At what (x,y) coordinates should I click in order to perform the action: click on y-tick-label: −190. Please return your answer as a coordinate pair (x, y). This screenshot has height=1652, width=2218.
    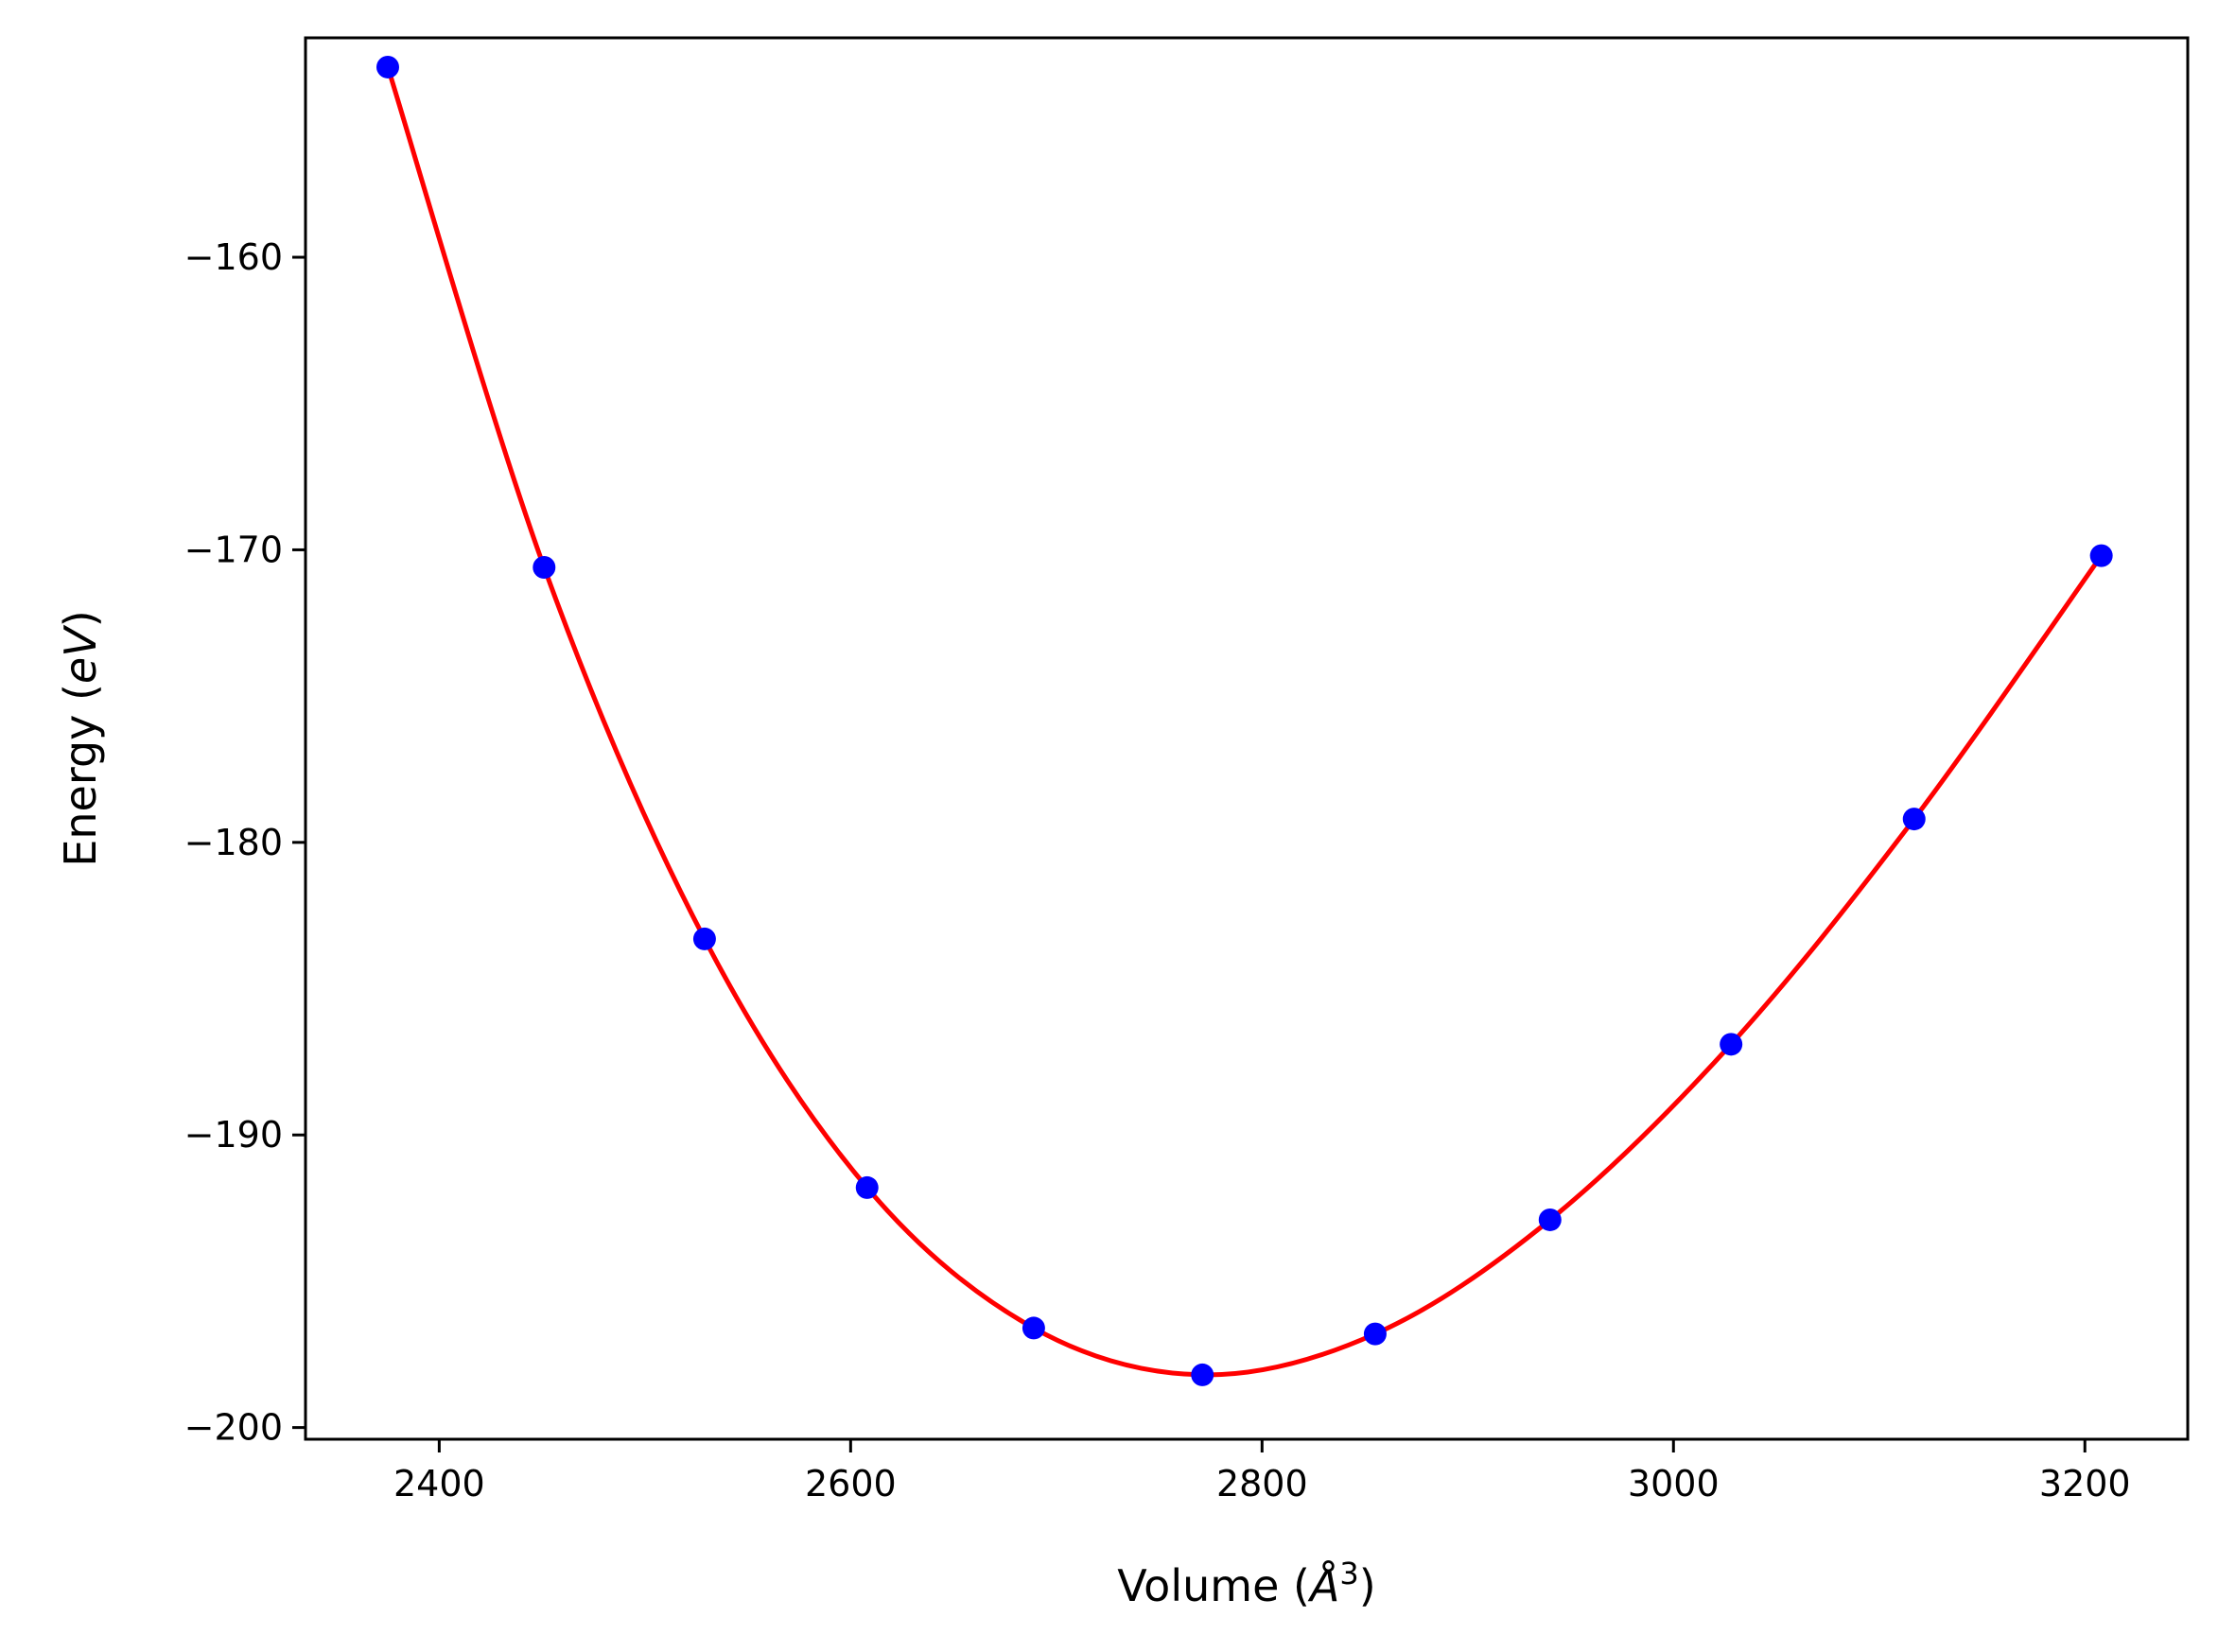
    Looking at the image, I should click on (233, 1135).